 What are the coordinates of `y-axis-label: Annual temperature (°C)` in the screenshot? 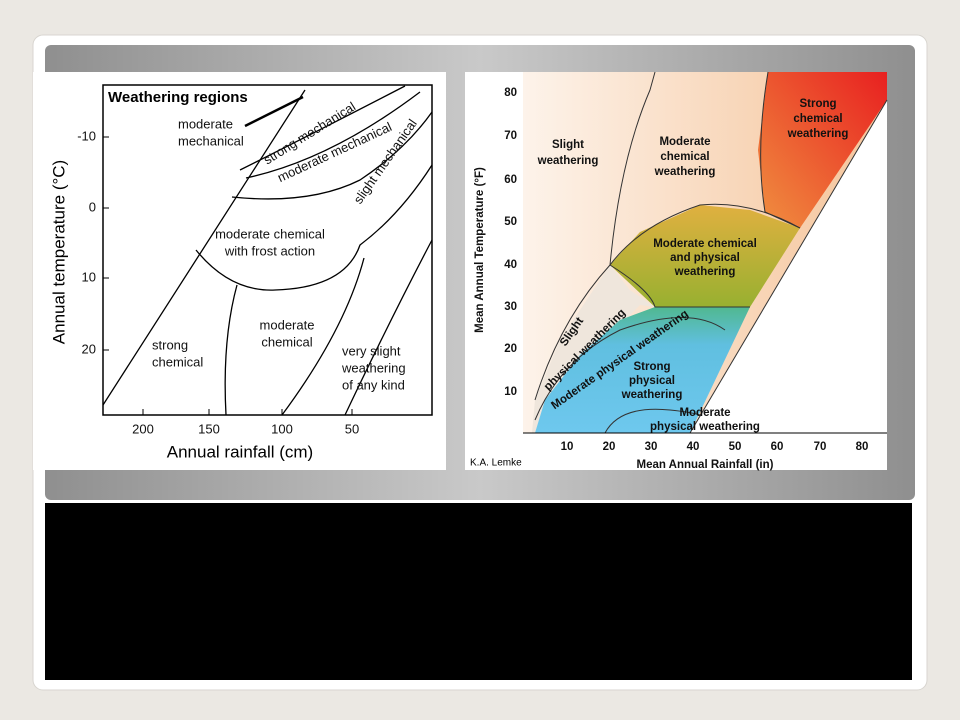 It's located at (58, 252).